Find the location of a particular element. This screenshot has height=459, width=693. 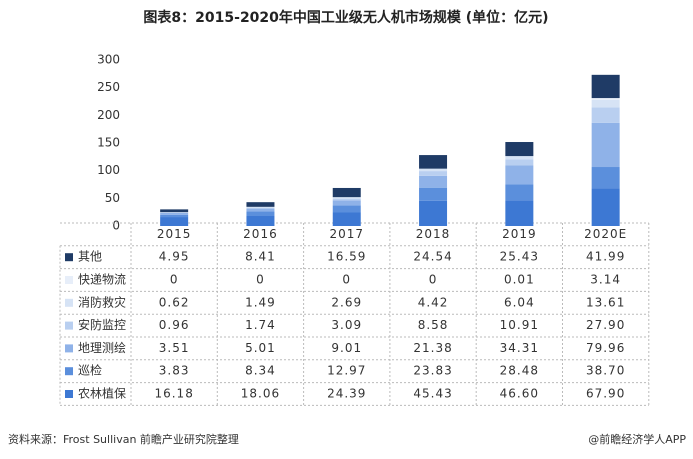

credit: @前瞻经济学人APP is located at coordinates (637, 439).